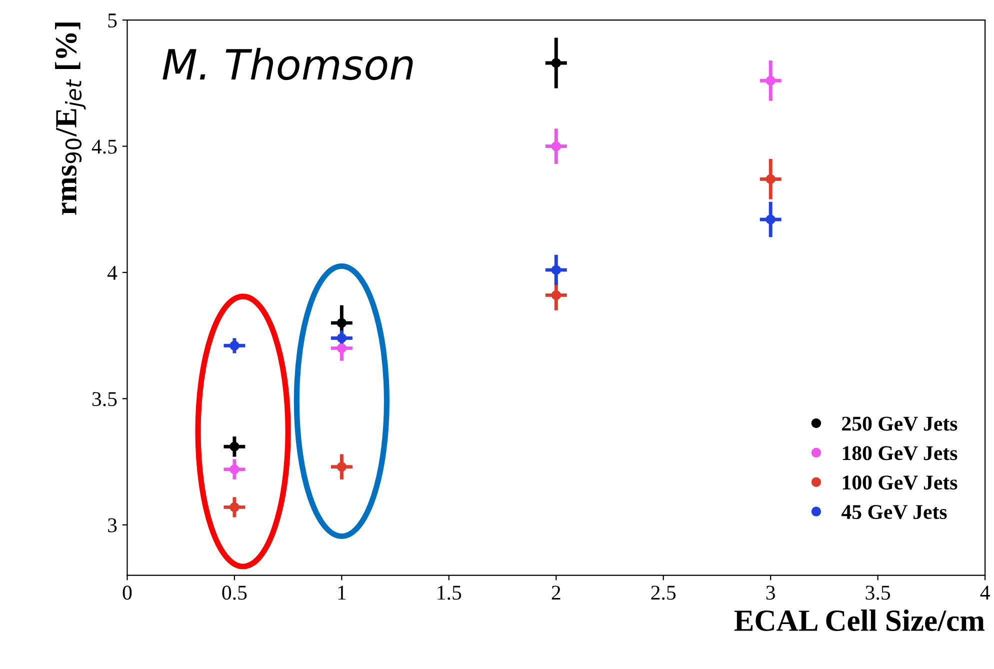 The width and height of the screenshot is (994, 669). What do you see at coordinates (900, 483) in the screenshot?
I see `legend-label: 100 GeV Jets` at bounding box center [900, 483].